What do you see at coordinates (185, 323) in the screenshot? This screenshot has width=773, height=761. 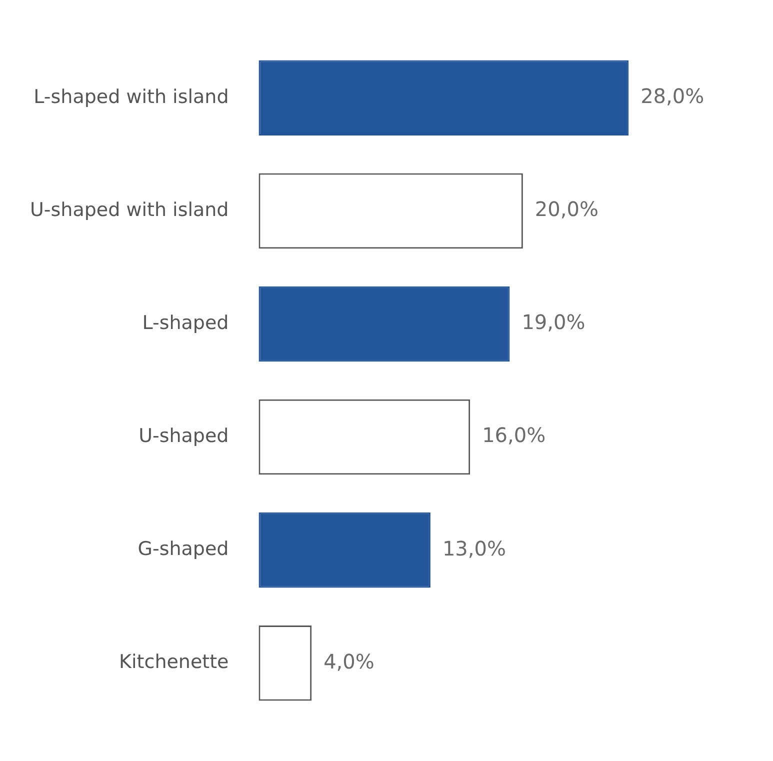 I see `y-tick-label: L-shaped` at bounding box center [185, 323].